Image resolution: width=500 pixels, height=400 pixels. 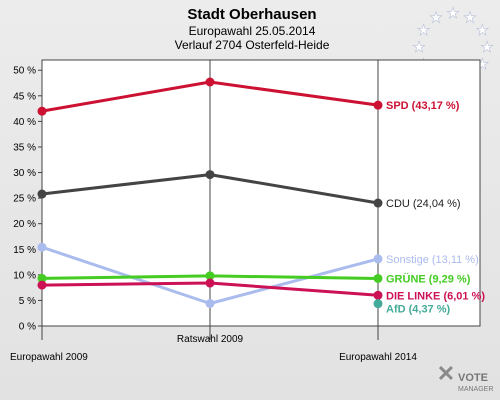 What do you see at coordinates (252, 45) in the screenshot?
I see `chart-subtitle-2: Verlauf 2704 Osterfeld-Heide` at bounding box center [252, 45].